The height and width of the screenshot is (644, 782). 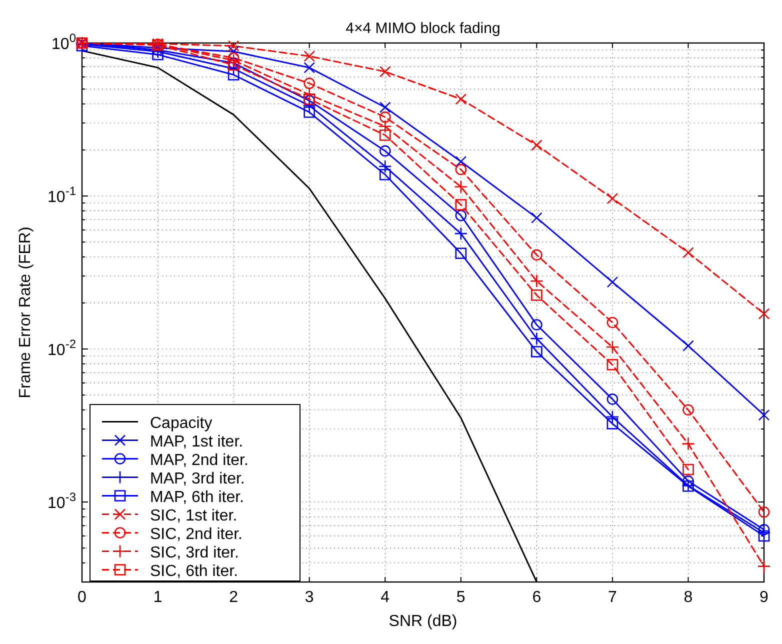 I want to click on y-tick-label: 10$^{-3}$, so click(x=62, y=501).